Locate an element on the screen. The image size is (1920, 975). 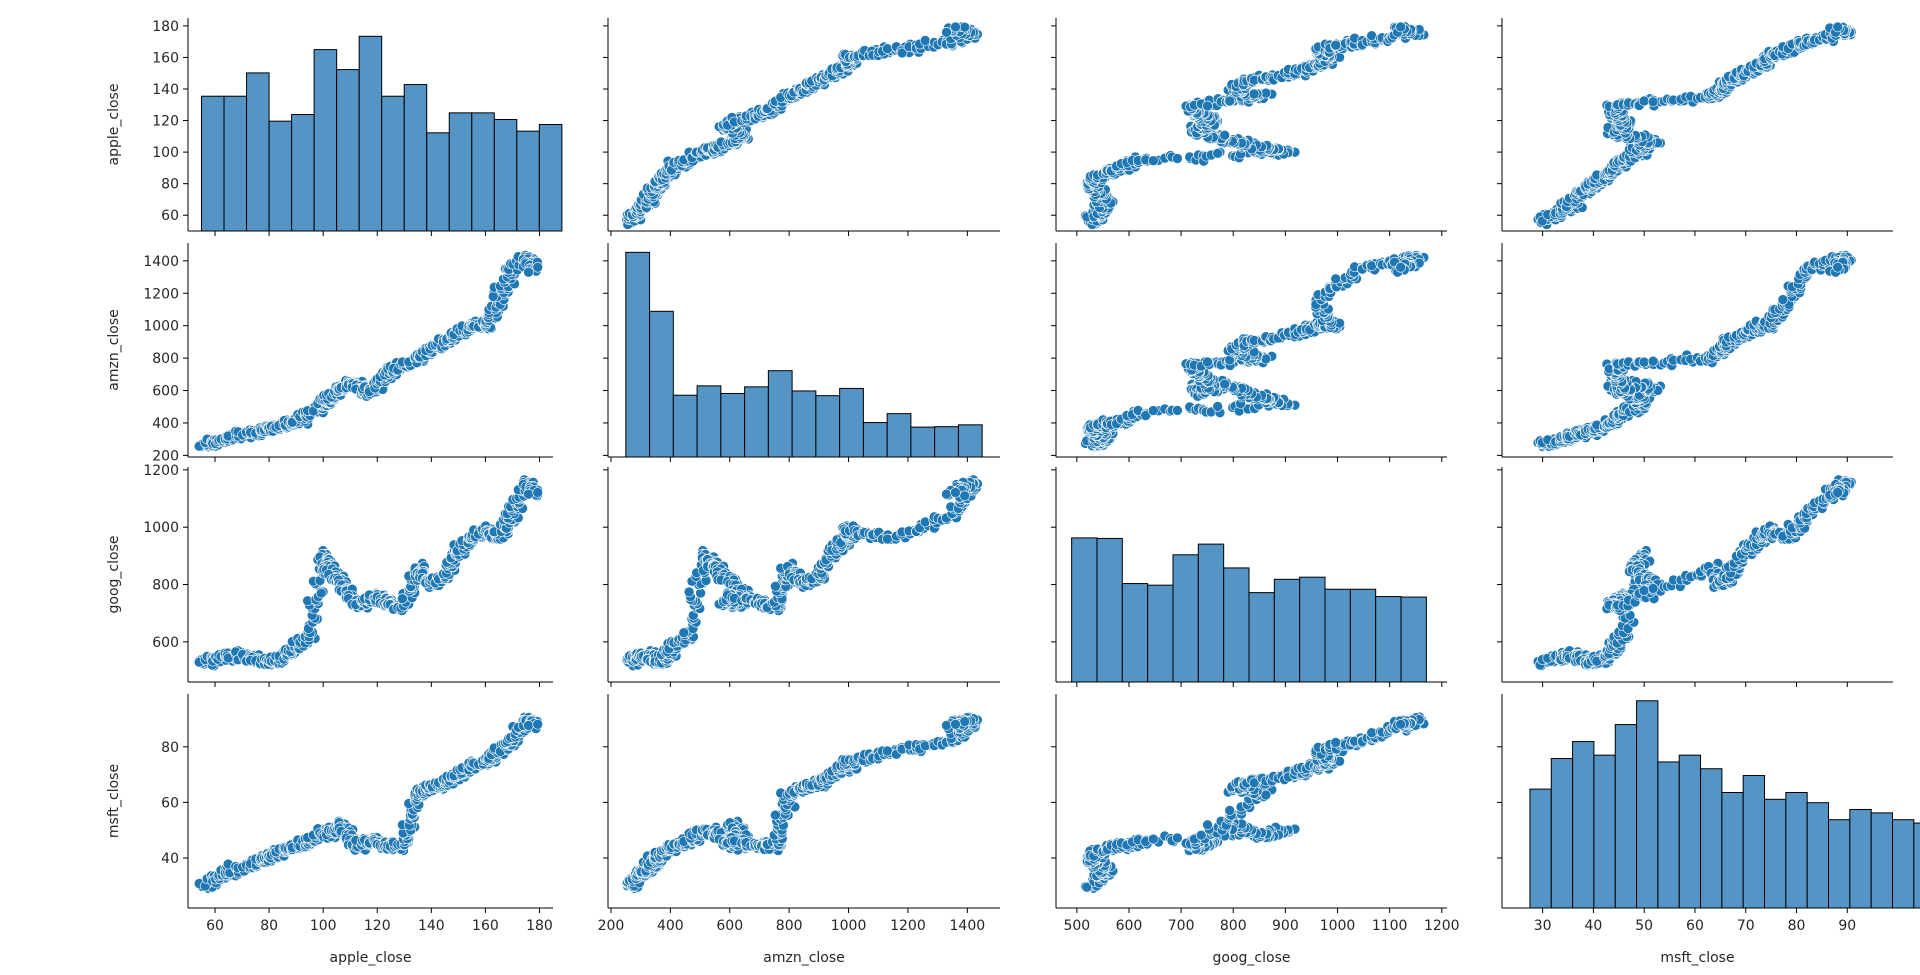
y-tick-label-apple_close-80: 80 is located at coordinates (170, 185).